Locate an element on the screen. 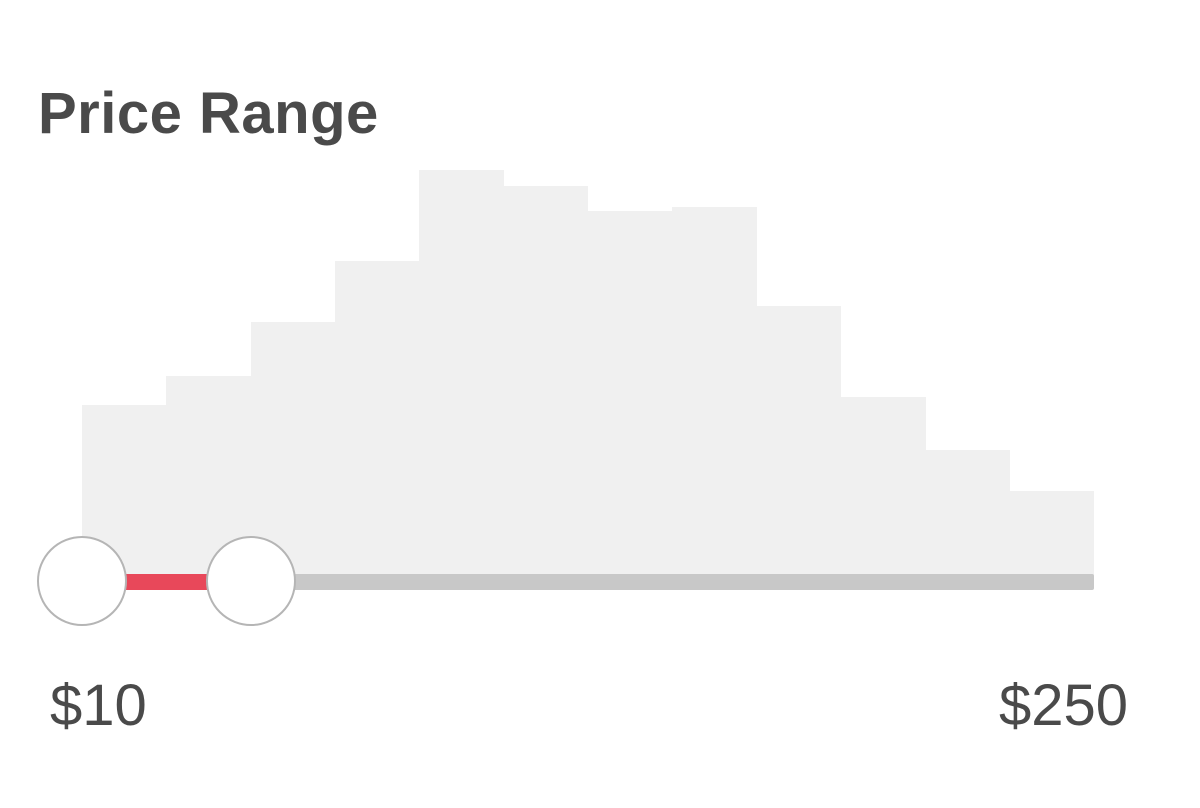  price-slider-min-handle is located at coordinates (82, 581).